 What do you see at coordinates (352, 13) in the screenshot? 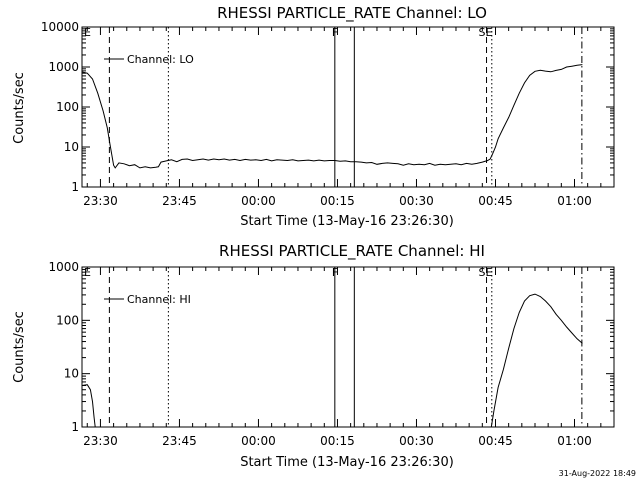
I see `chart-title: RHESSI PARTICLE_RATE Channel: LO` at bounding box center [352, 13].